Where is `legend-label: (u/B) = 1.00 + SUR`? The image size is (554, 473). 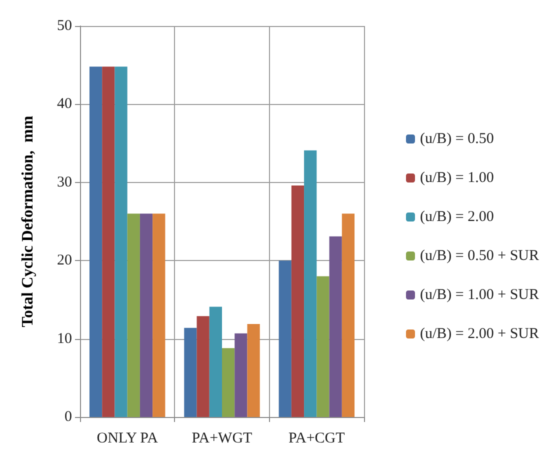 legend-label: (u/B) = 1.00 + SUR is located at coordinates (480, 295).